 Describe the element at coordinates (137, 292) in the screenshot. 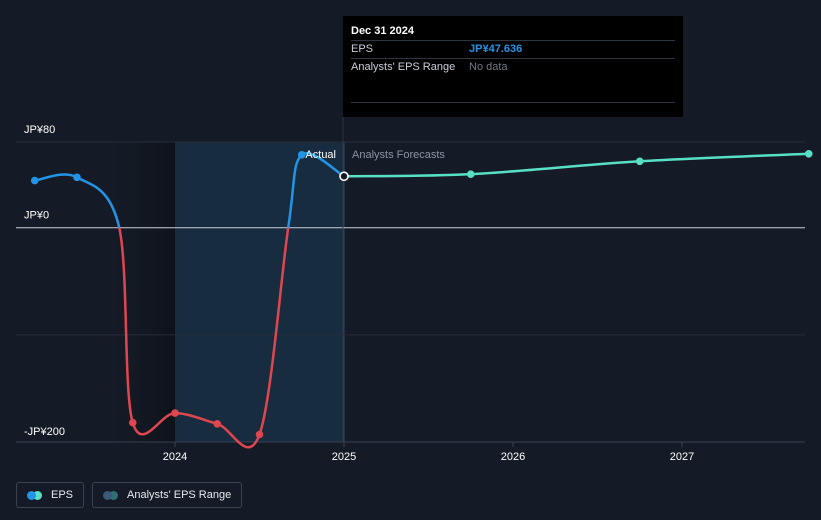

I see `past-shade` at that location.